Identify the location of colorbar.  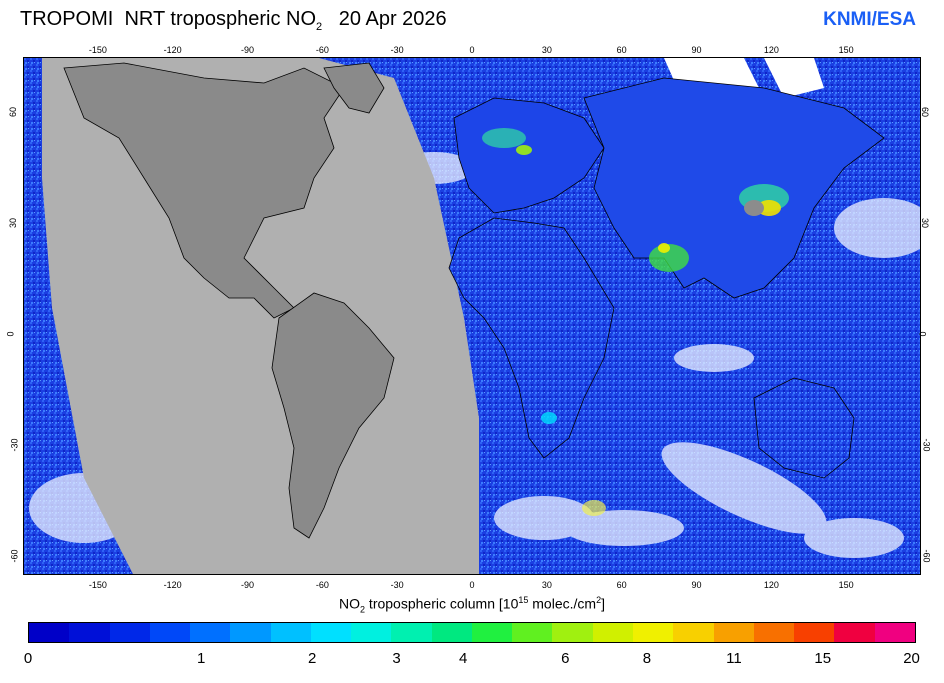
(472, 632).